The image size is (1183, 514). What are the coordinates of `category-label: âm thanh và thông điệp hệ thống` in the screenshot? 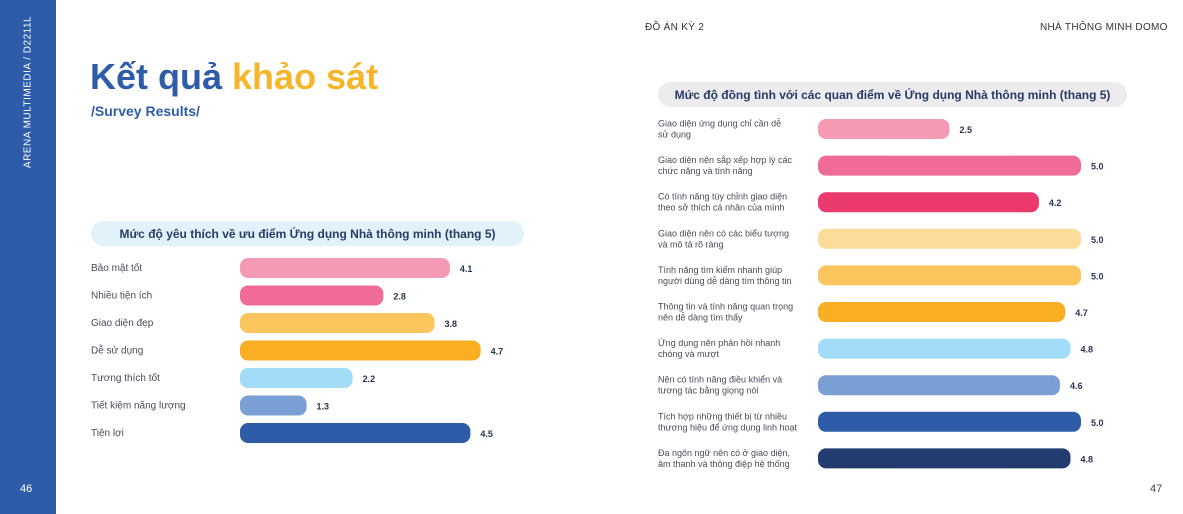 It's located at (724, 464).